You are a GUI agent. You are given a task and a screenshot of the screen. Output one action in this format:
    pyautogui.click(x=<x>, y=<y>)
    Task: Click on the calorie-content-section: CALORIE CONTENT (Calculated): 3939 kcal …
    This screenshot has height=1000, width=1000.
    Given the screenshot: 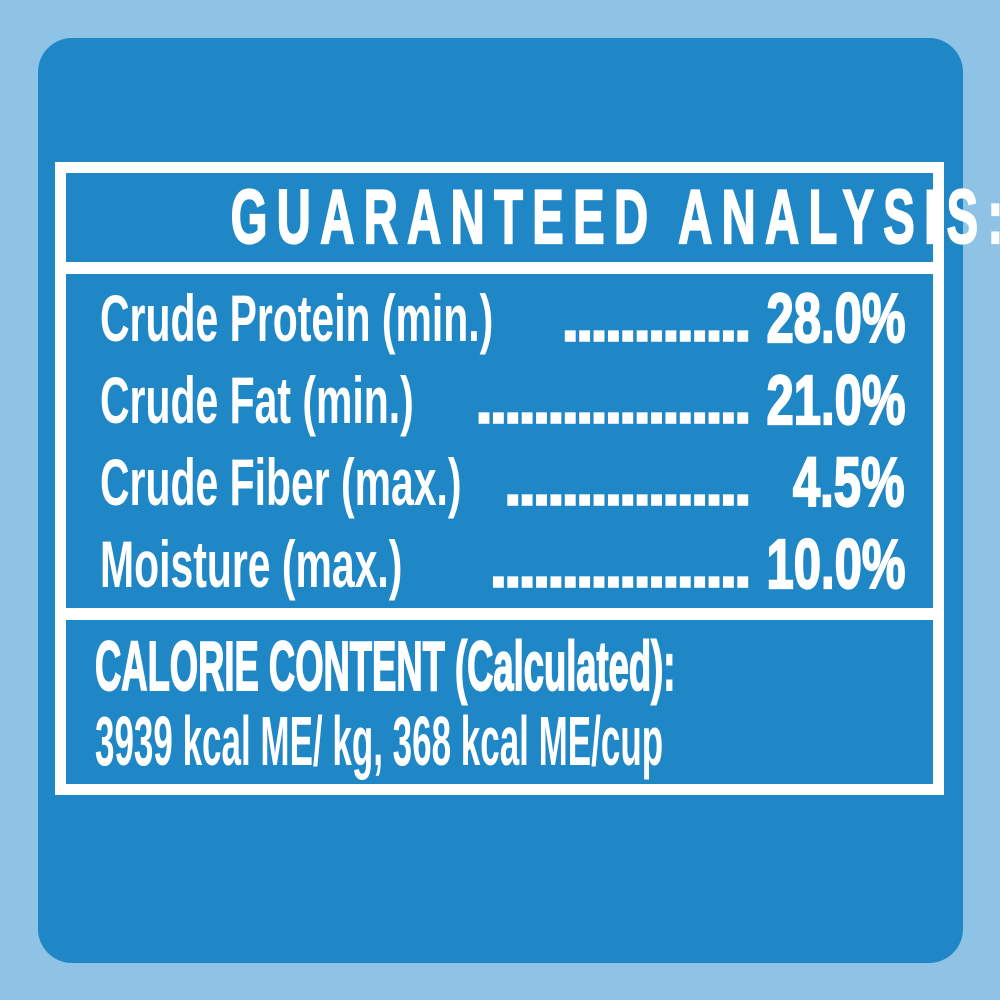 What is the action you would take?
    pyautogui.click(x=499, y=702)
    